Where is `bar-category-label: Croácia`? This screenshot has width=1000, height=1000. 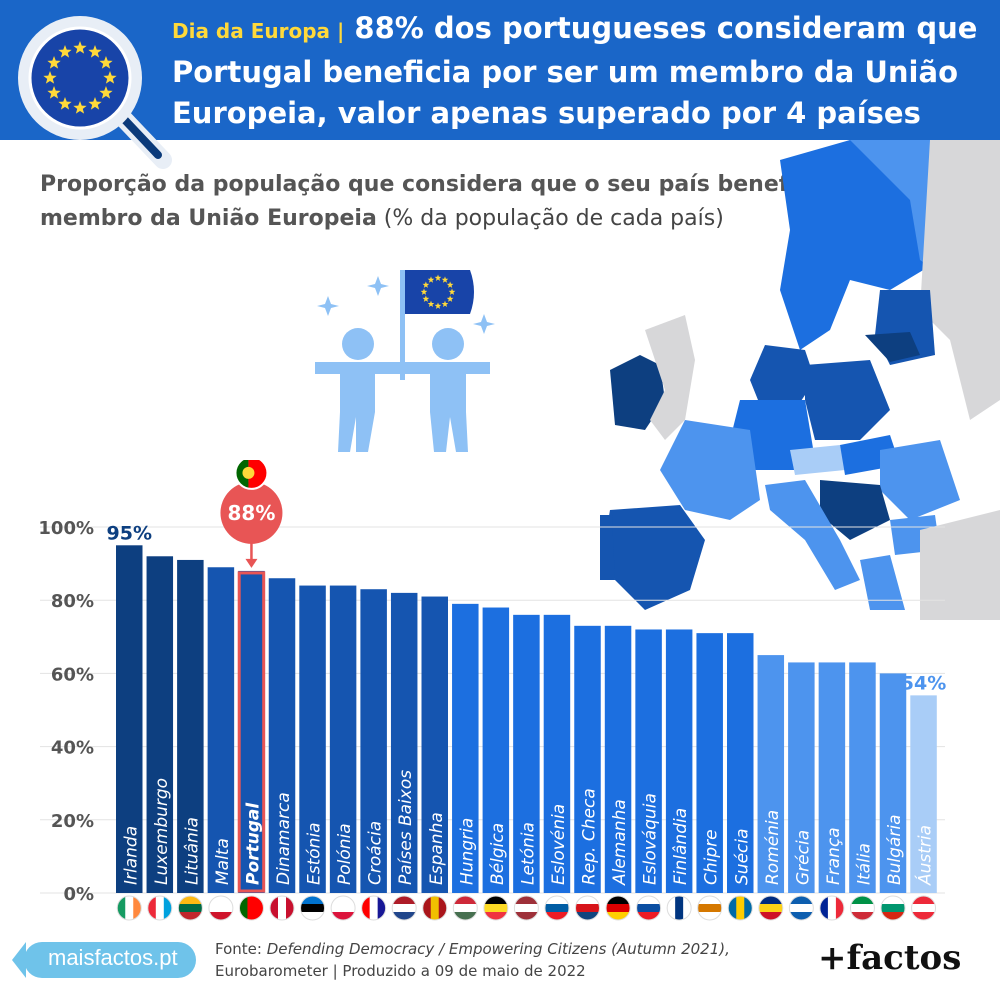
bar-category-label: Croácia is located at coordinates (376, 853).